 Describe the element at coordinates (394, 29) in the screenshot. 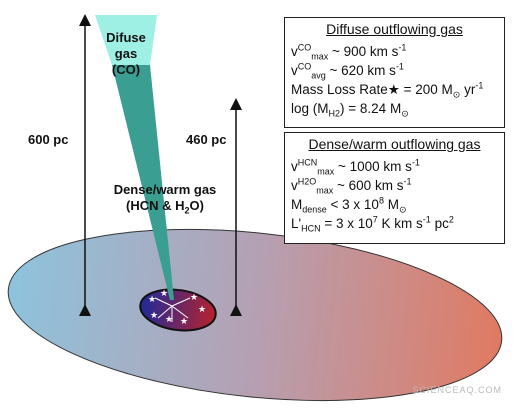

I see `box-title: Diffuse outflowing gas` at that location.